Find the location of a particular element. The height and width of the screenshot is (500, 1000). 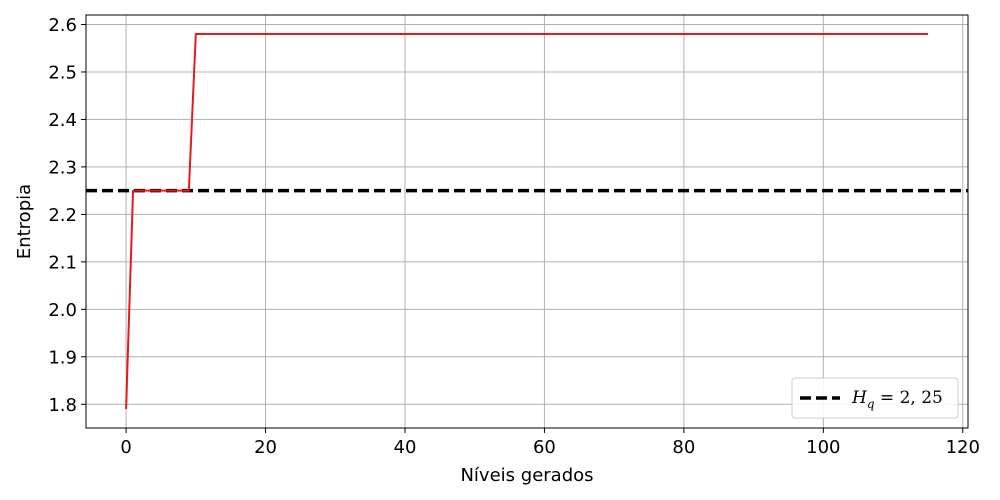

y-tick-label: 1.8 is located at coordinates (62, 405).